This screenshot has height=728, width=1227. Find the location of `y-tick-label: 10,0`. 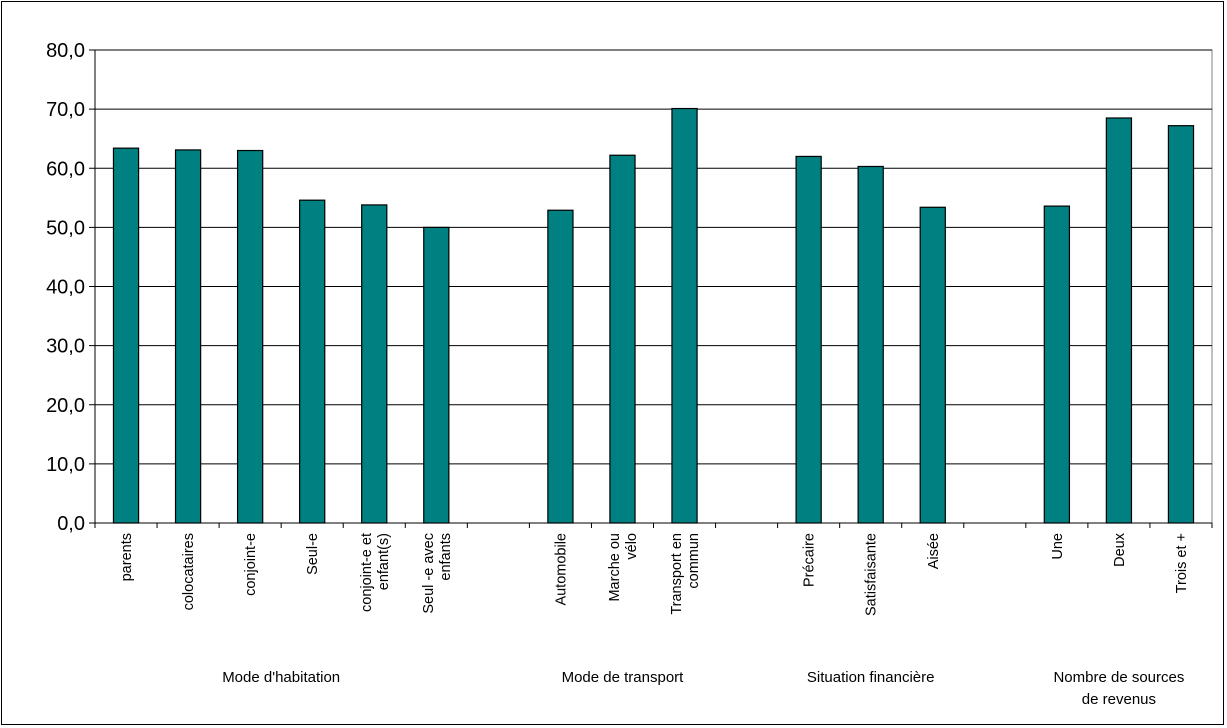

y-tick-label: 10,0 is located at coordinates (65, 465).